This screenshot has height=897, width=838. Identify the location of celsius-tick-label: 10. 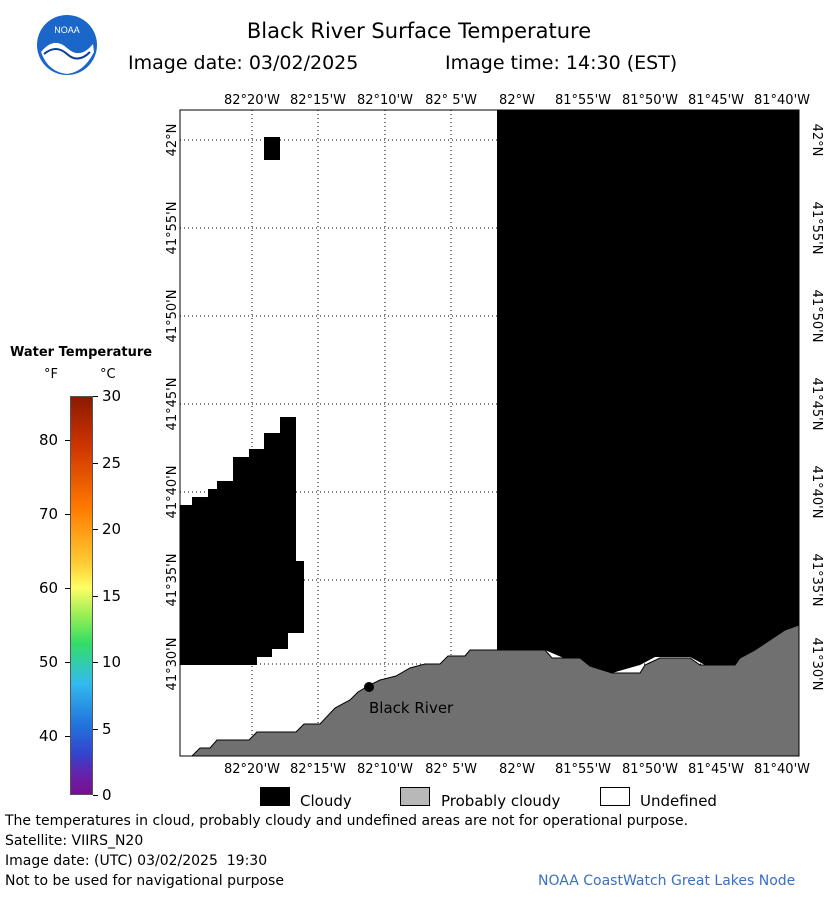
(112, 662).